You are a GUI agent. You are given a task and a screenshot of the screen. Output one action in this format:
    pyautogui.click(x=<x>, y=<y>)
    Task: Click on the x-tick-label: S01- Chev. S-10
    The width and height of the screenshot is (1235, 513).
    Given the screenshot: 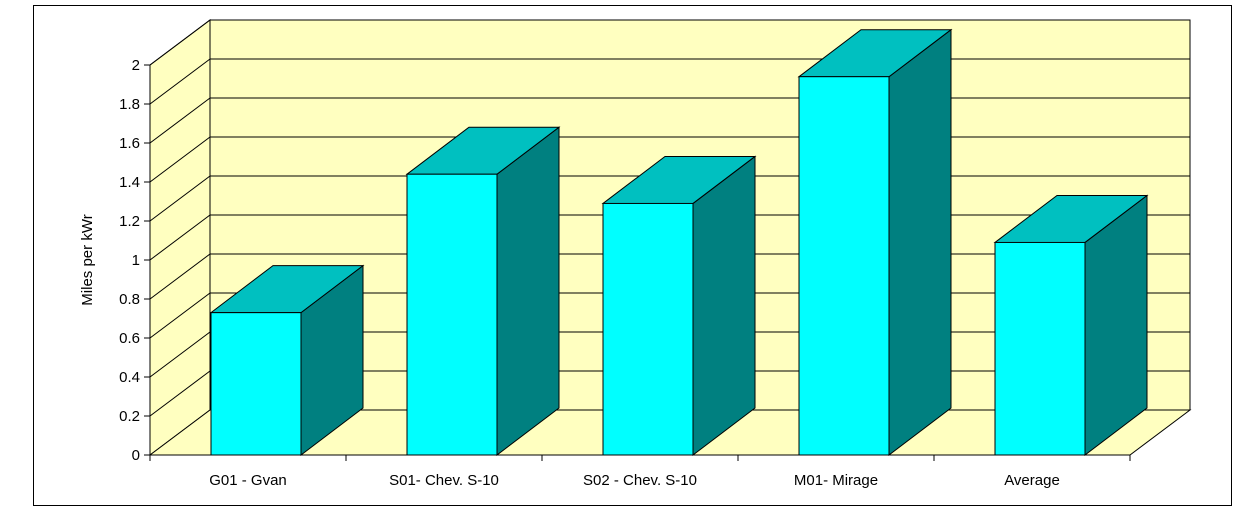 What is the action you would take?
    pyautogui.click(x=444, y=480)
    